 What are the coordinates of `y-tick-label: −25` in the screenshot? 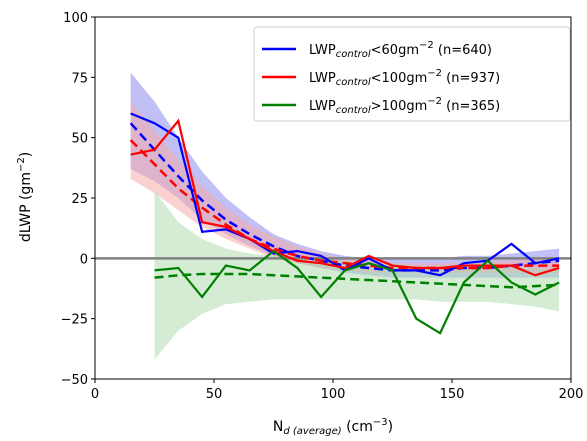 It's located at (74, 320).